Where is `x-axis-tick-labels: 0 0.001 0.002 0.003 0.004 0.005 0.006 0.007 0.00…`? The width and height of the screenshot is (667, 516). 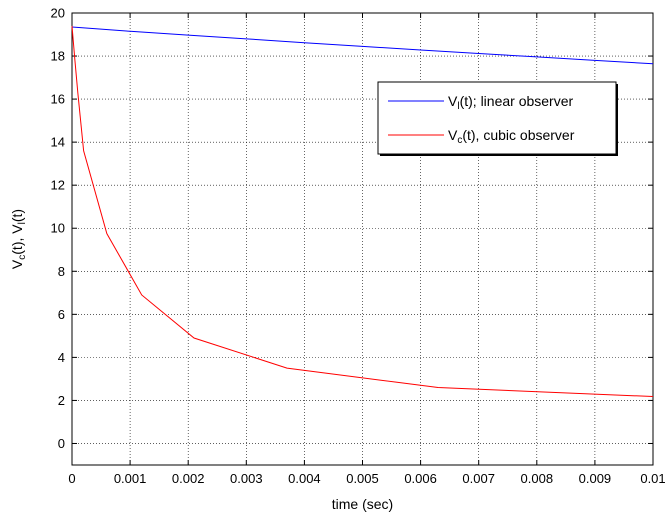
x-axis-tick-labels: 0 0.001 0.002 0.003 0.004 0.005 0.006 0.007 0.00… is located at coordinates (366, 478).